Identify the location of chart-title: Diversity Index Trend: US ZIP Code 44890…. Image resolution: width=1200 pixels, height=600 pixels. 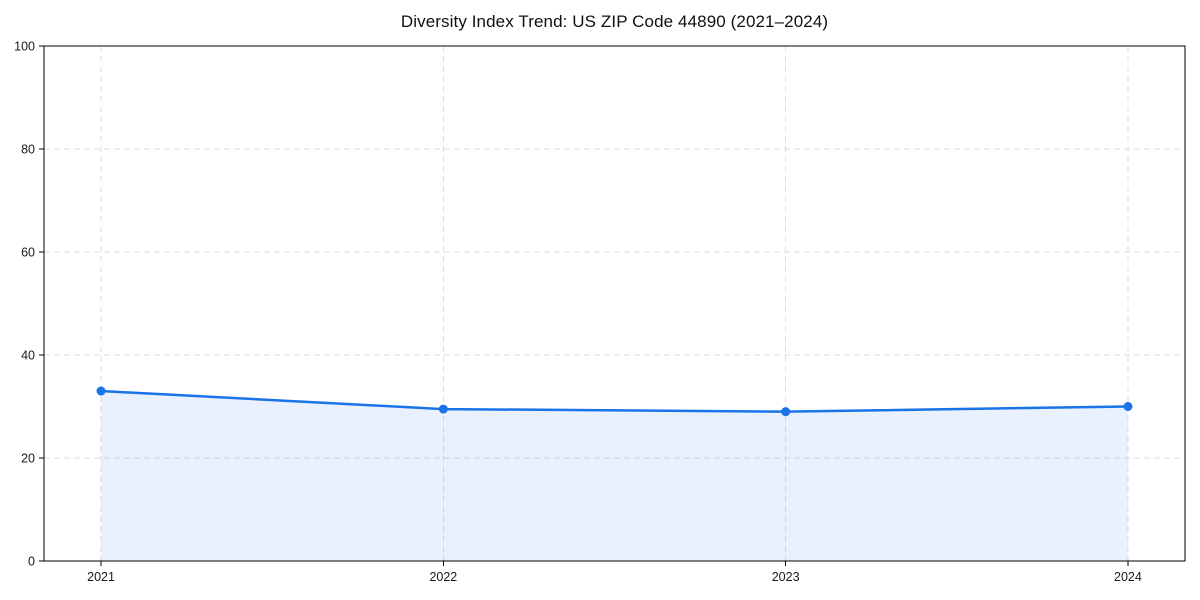
(614, 21).